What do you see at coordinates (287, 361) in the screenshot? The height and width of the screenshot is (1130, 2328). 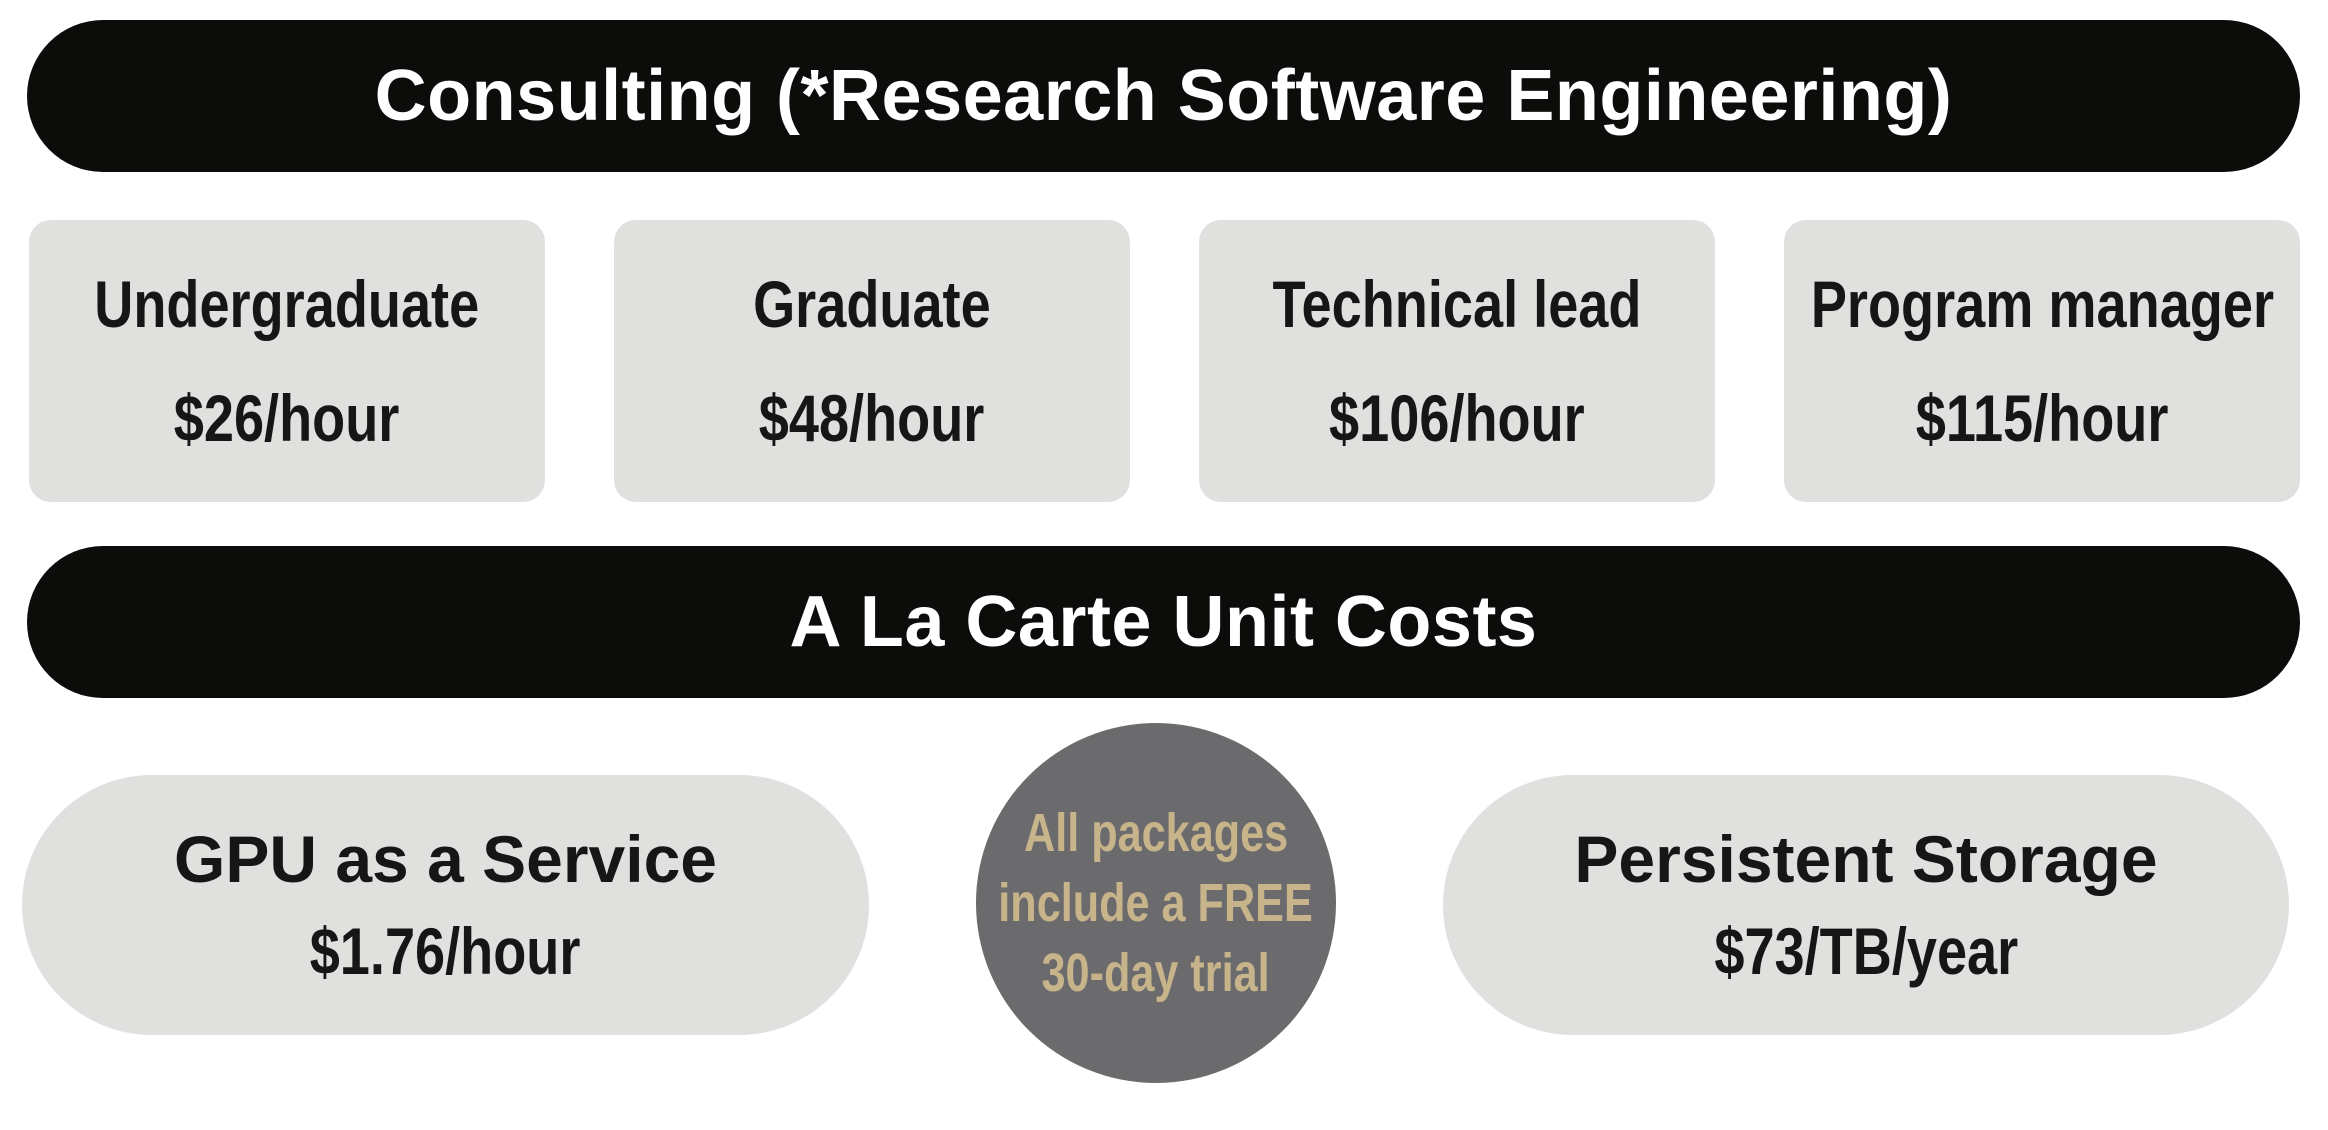 I see `rate-card-undergraduate: Undergraduate $26/hour` at bounding box center [287, 361].